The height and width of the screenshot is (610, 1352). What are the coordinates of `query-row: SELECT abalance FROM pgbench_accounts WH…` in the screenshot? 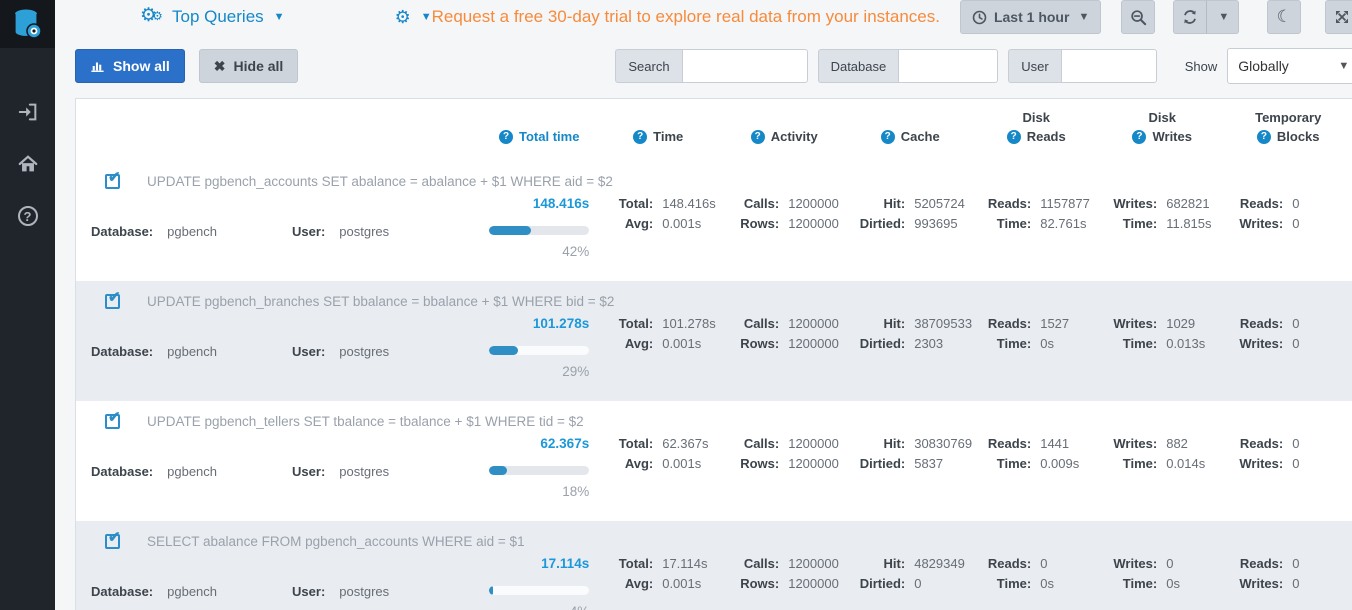 It's located at (714, 565).